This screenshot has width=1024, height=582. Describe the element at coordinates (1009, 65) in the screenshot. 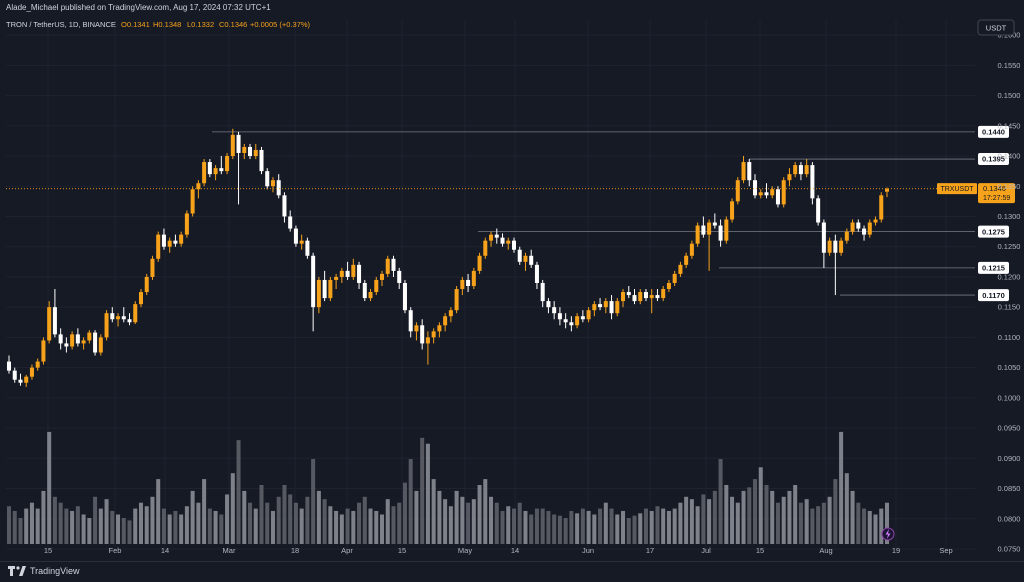

I see `price-tick-label: 0.1550` at that location.